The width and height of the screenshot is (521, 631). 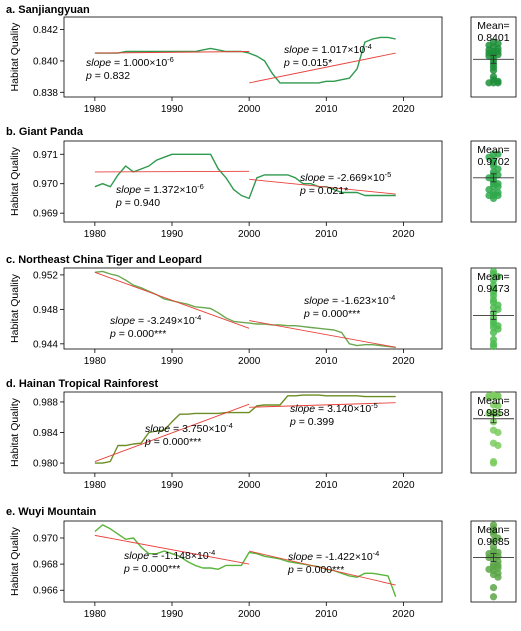 I want to click on y-tick-label: 0.980, so click(x=45, y=464).